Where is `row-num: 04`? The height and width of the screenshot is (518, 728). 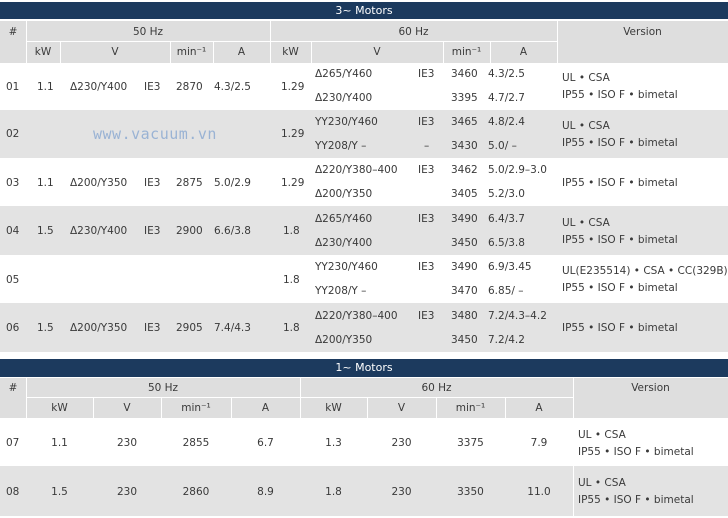
row-num: 04 is located at coordinates (13, 231).